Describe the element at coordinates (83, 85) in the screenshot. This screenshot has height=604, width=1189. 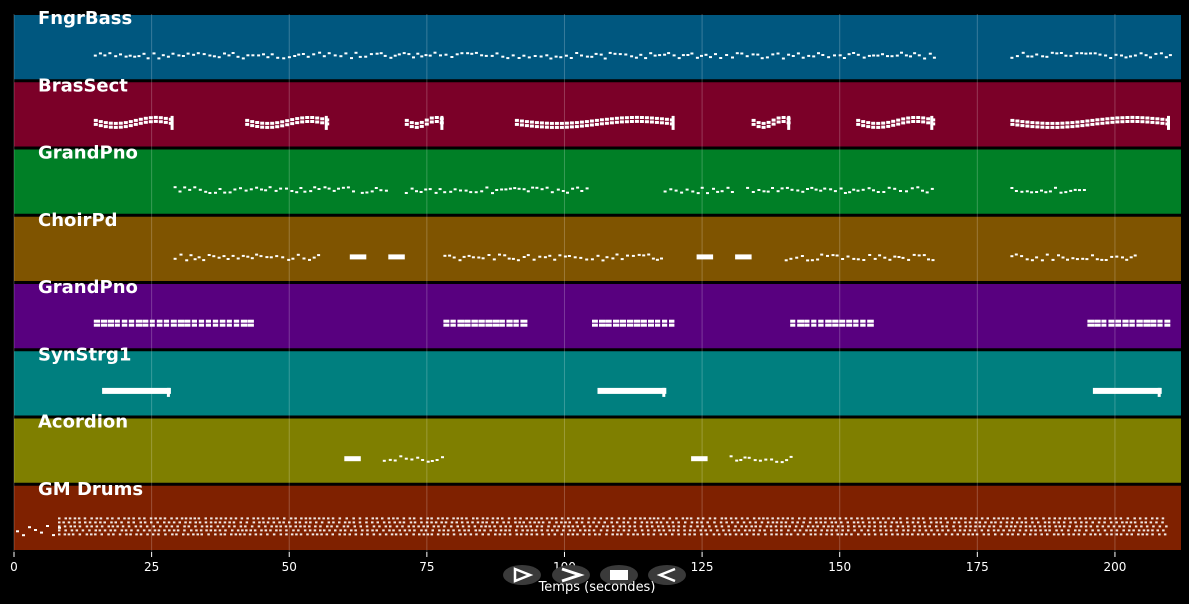
I see `track-name: BrasSect` at that location.